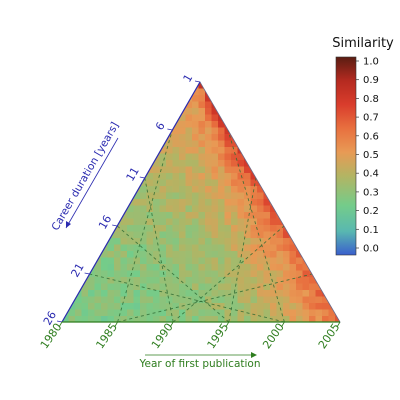 This screenshot has width=400, height=400. What do you see at coordinates (363, 43) in the screenshot?
I see `legend-title: Similarity` at bounding box center [363, 43].